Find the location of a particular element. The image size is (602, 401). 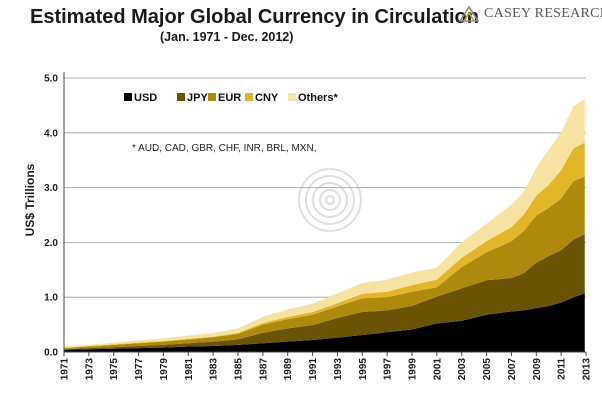

x-tick-label: 1981 is located at coordinates (189, 369).